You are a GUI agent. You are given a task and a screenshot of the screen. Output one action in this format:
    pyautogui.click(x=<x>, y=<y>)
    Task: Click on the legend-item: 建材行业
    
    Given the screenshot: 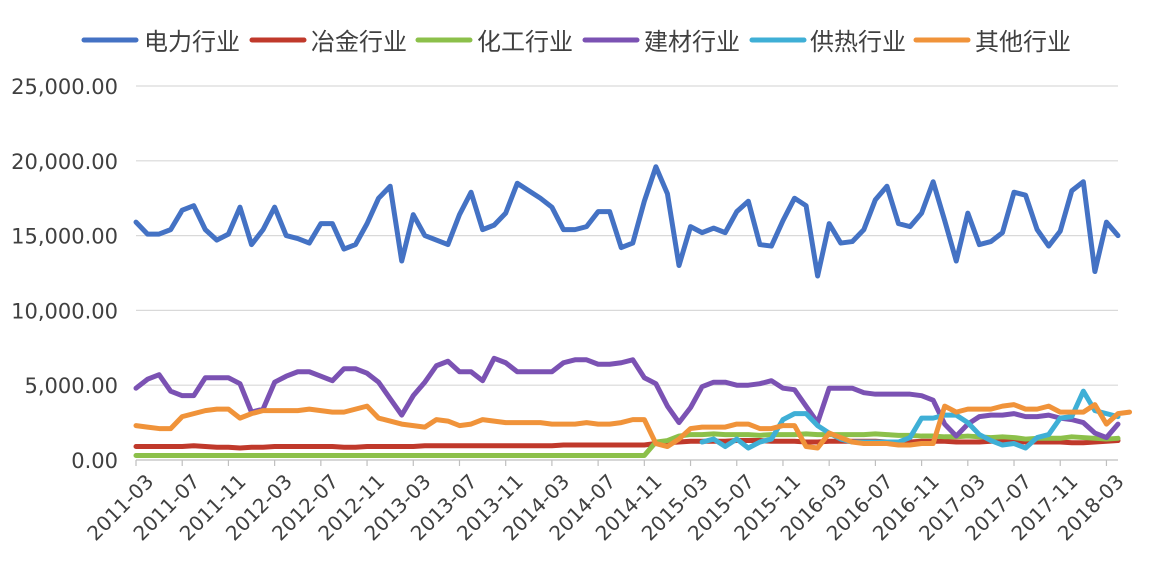 What is the action you would take?
    pyautogui.click(x=661, y=42)
    